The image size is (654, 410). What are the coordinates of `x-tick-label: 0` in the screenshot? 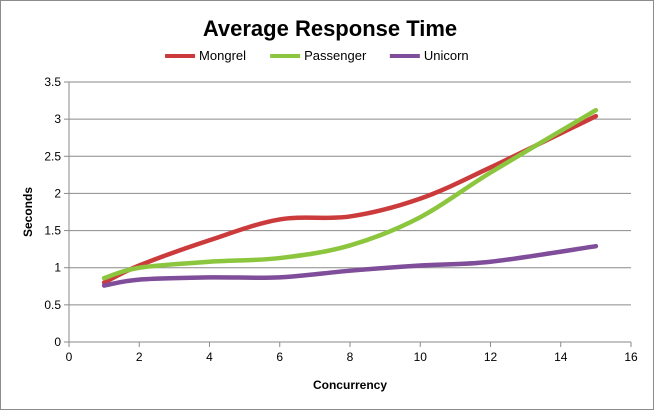 It's located at (69, 357).